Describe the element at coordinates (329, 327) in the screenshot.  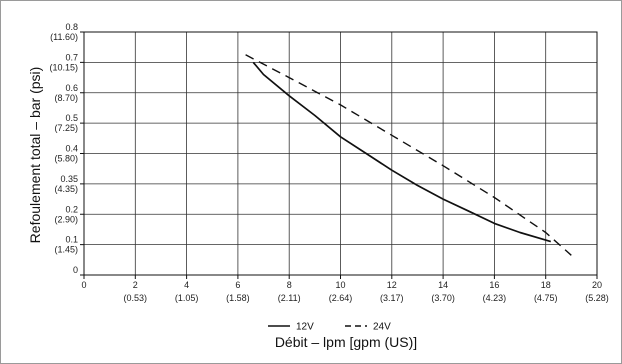
I see `legend: 12V 24V` at that location.